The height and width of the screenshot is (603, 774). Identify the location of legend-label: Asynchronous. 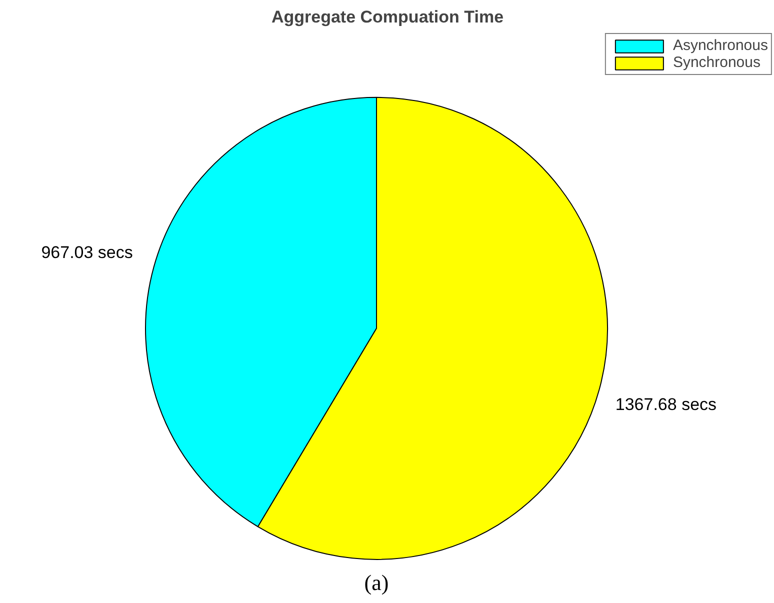
(720, 45).